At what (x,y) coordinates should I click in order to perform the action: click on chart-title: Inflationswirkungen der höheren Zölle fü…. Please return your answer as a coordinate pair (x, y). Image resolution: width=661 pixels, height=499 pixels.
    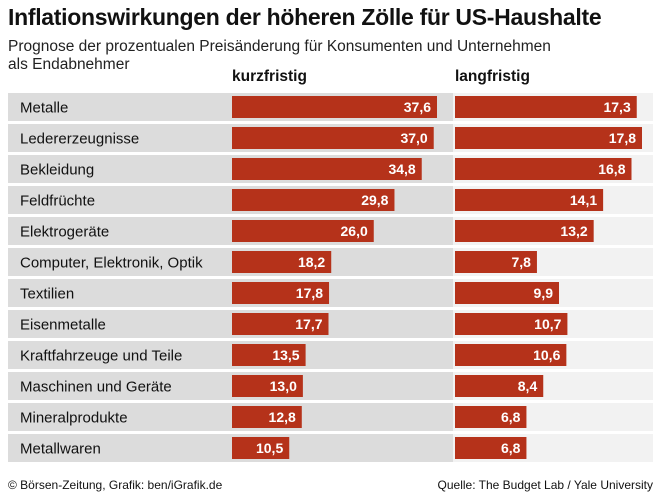
    Looking at the image, I should click on (305, 17).